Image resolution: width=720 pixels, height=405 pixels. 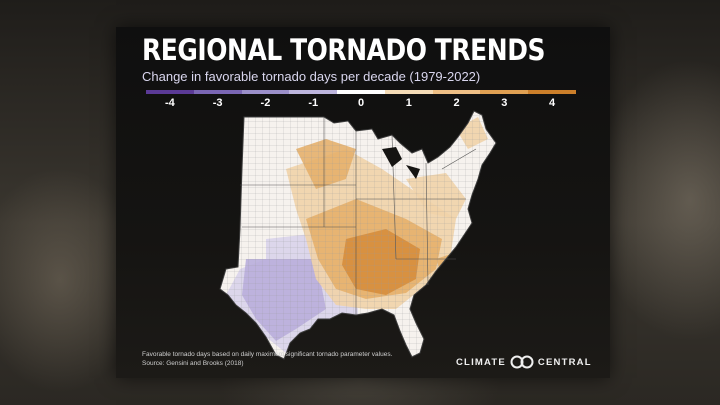 What do you see at coordinates (564, 362) in the screenshot?
I see `logo-word-right: CENTRAL` at bounding box center [564, 362].